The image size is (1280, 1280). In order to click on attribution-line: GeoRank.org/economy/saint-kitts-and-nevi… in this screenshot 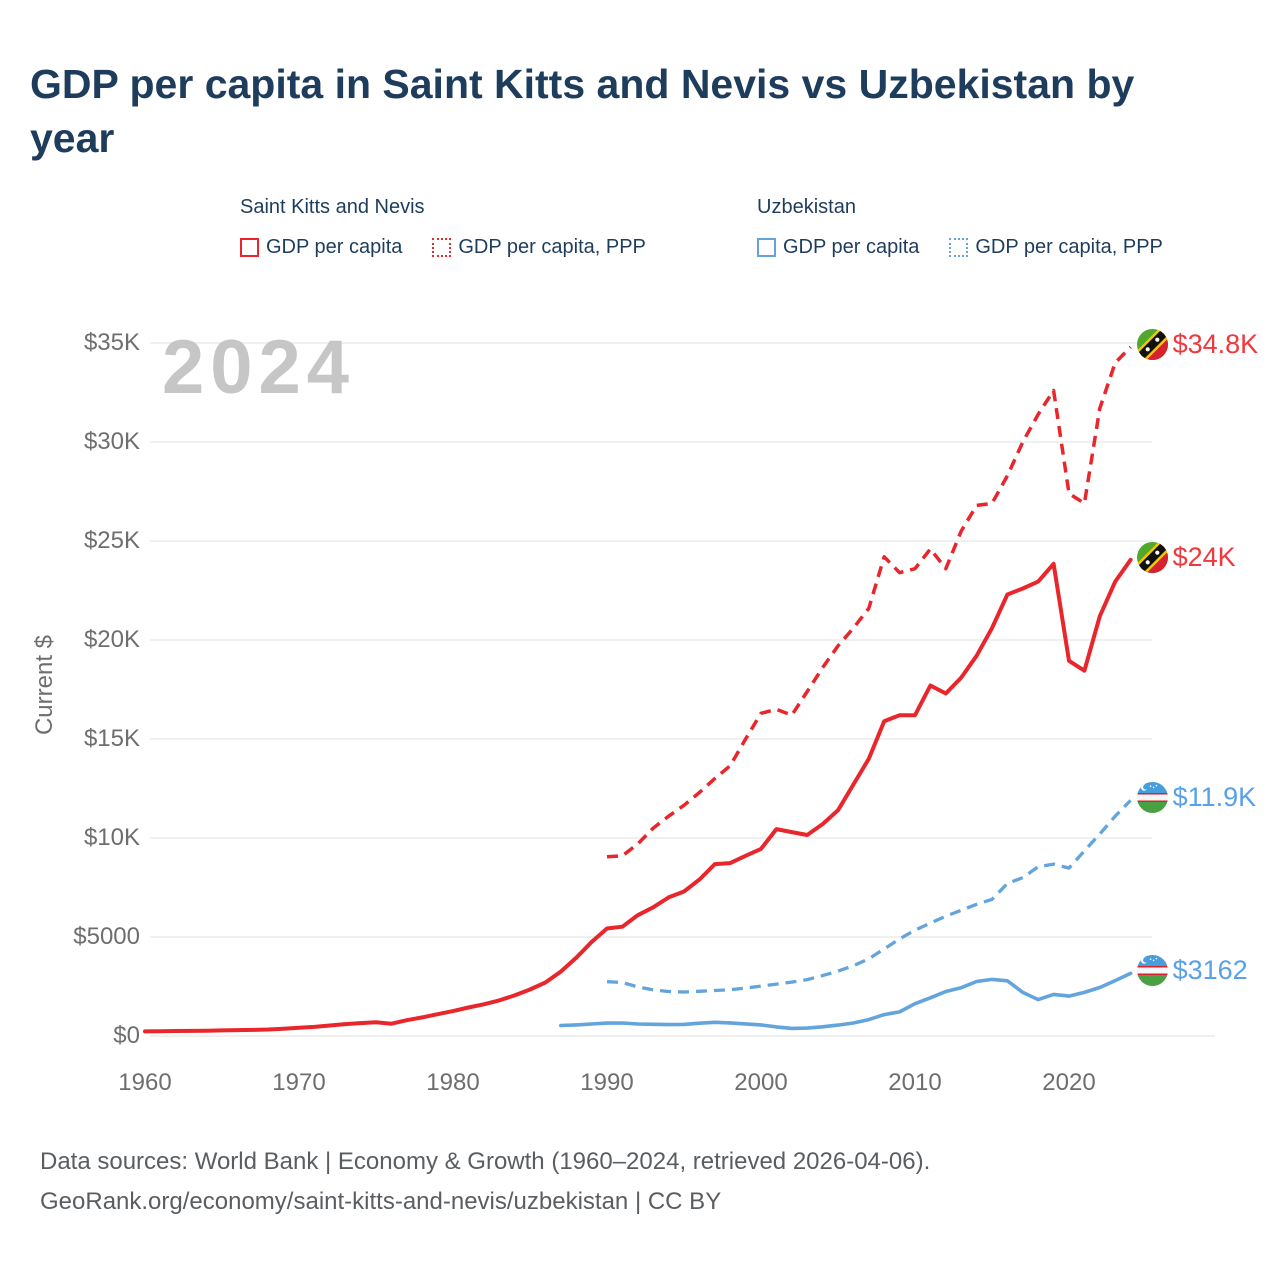, I will do `click(381, 1201)`.